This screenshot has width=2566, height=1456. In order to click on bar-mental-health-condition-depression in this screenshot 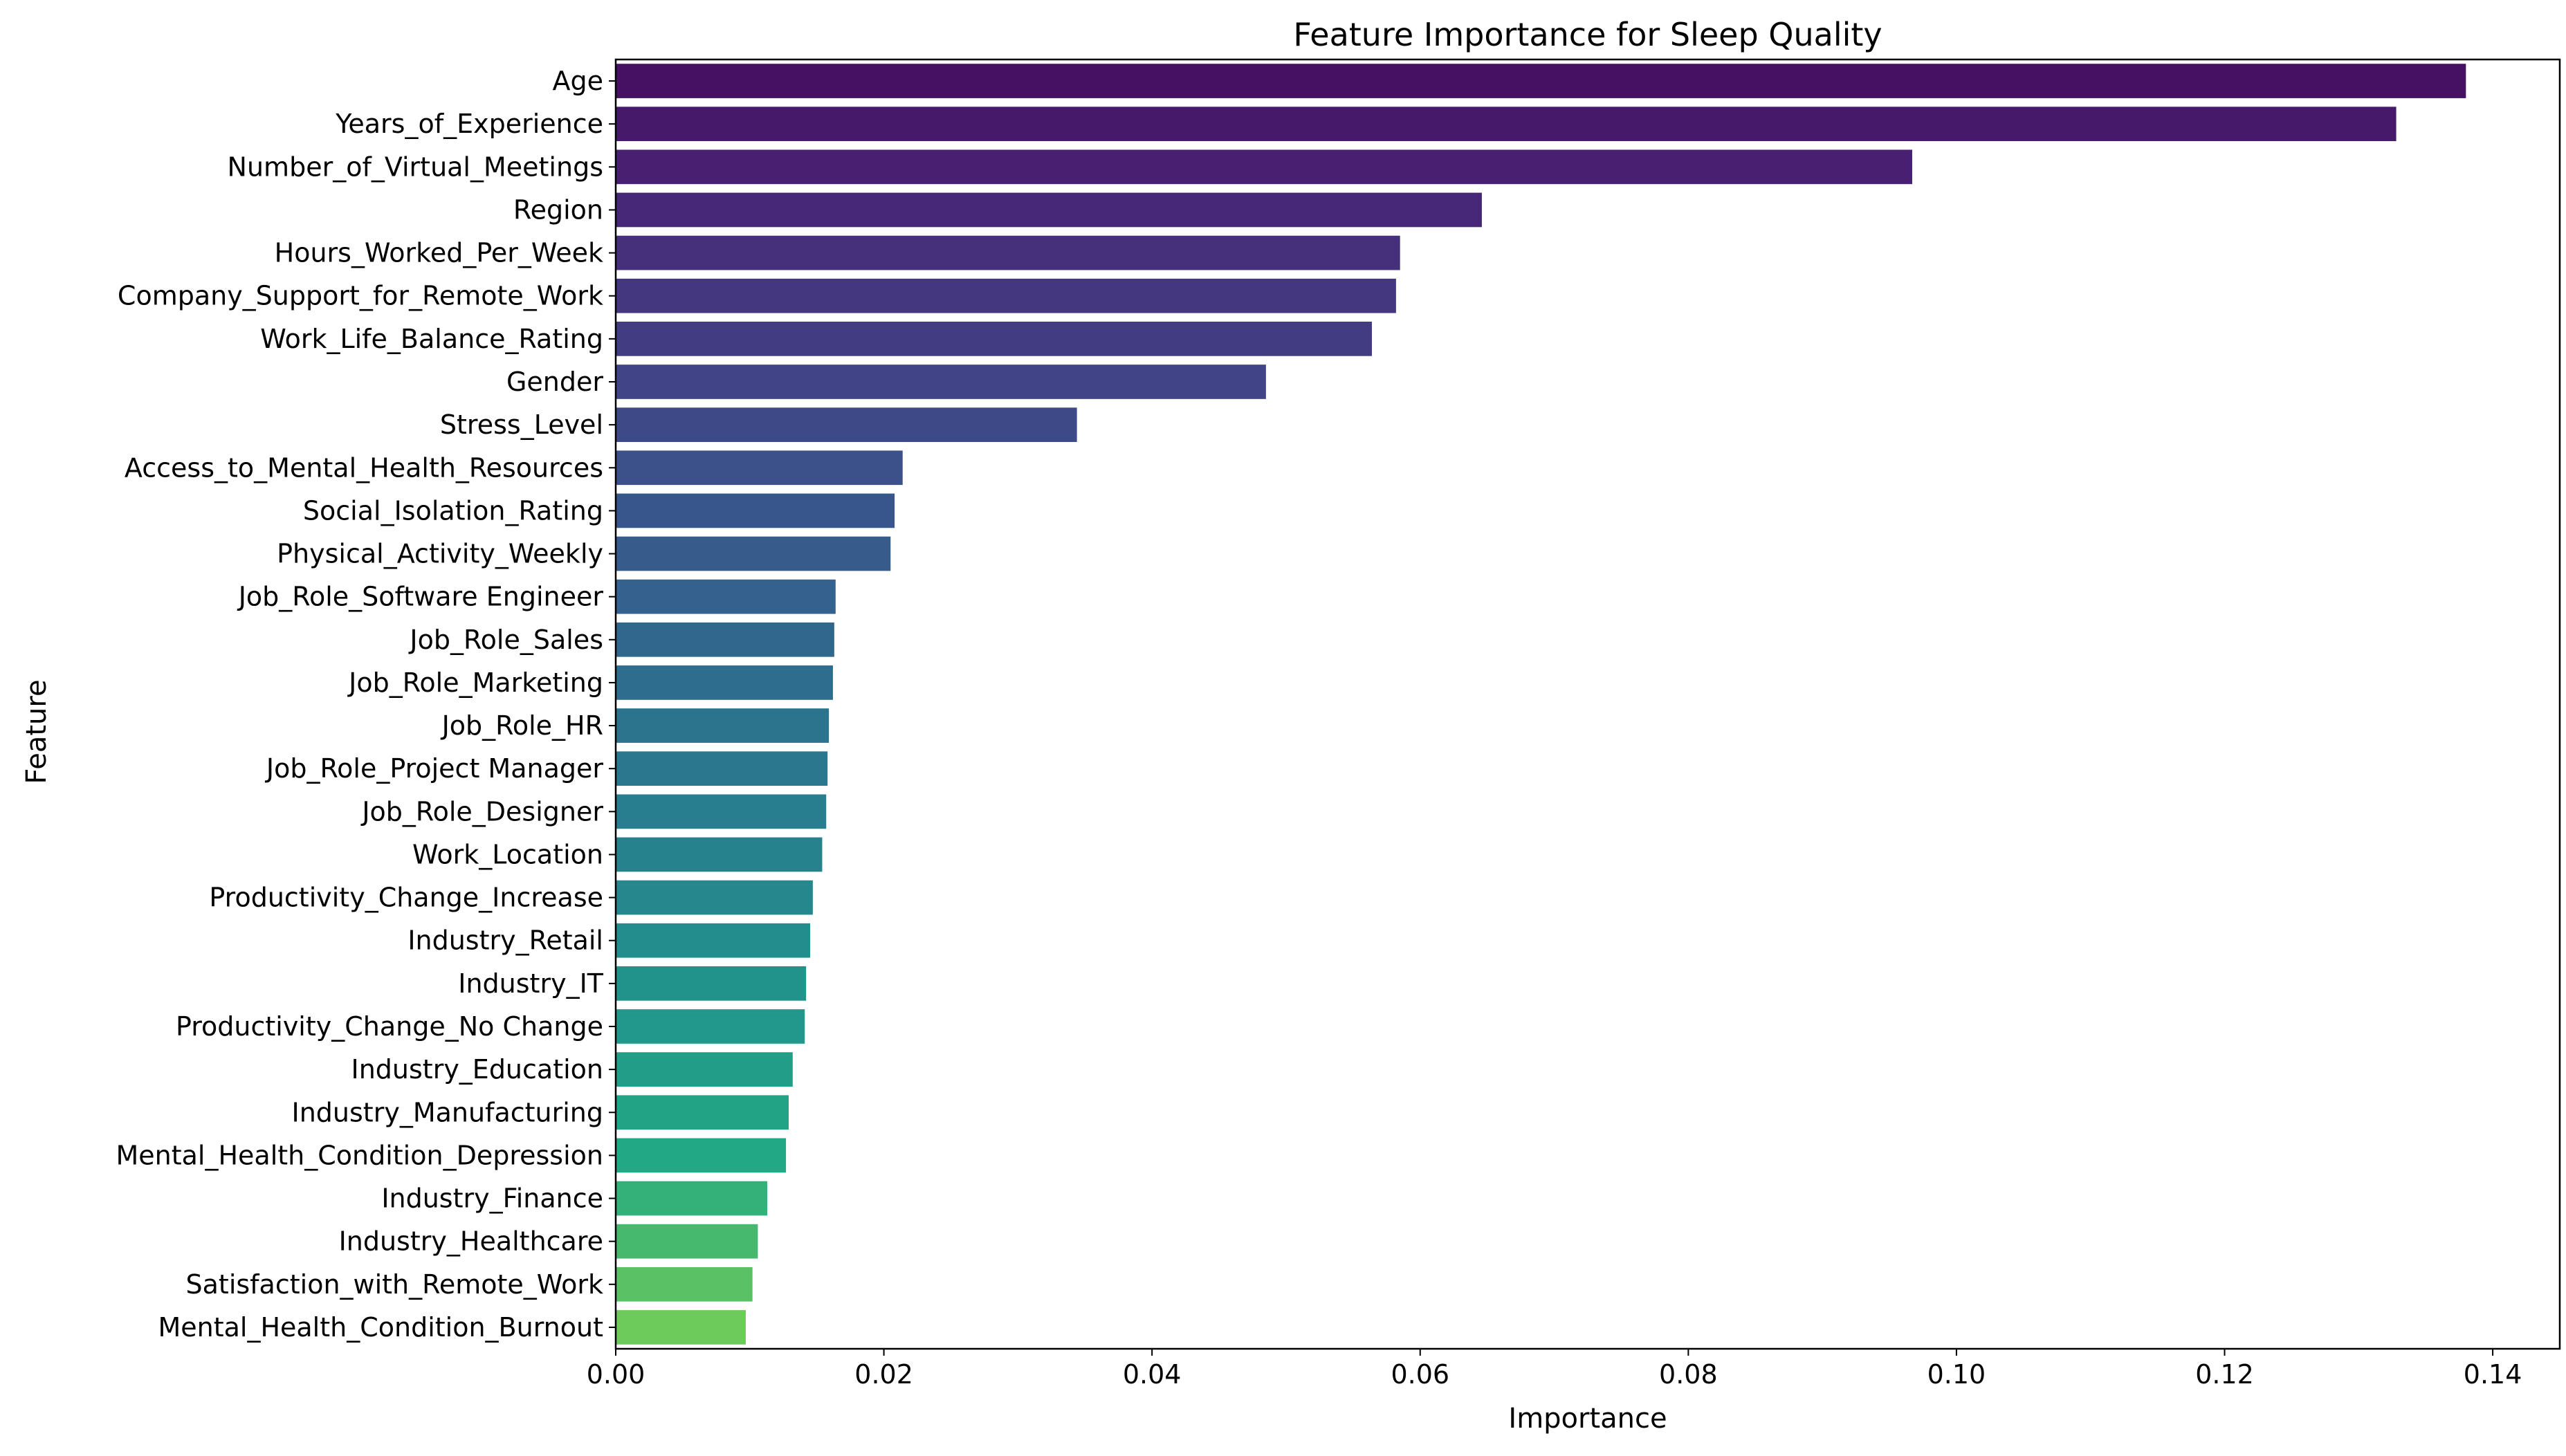, I will do `click(702, 1155)`.